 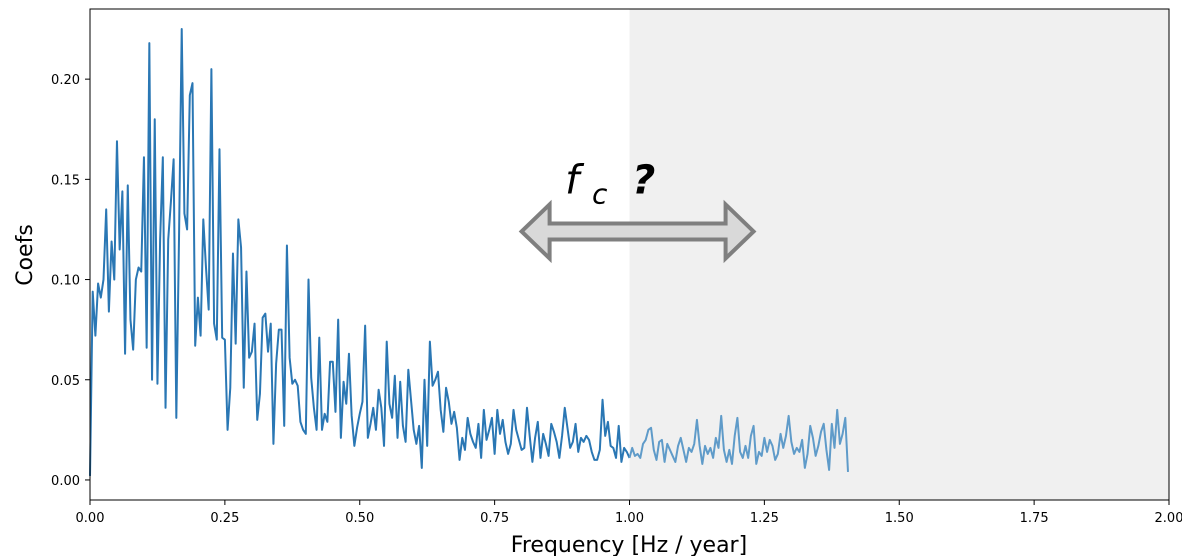 I want to click on y-tick-label: 0.10, so click(x=65, y=281).